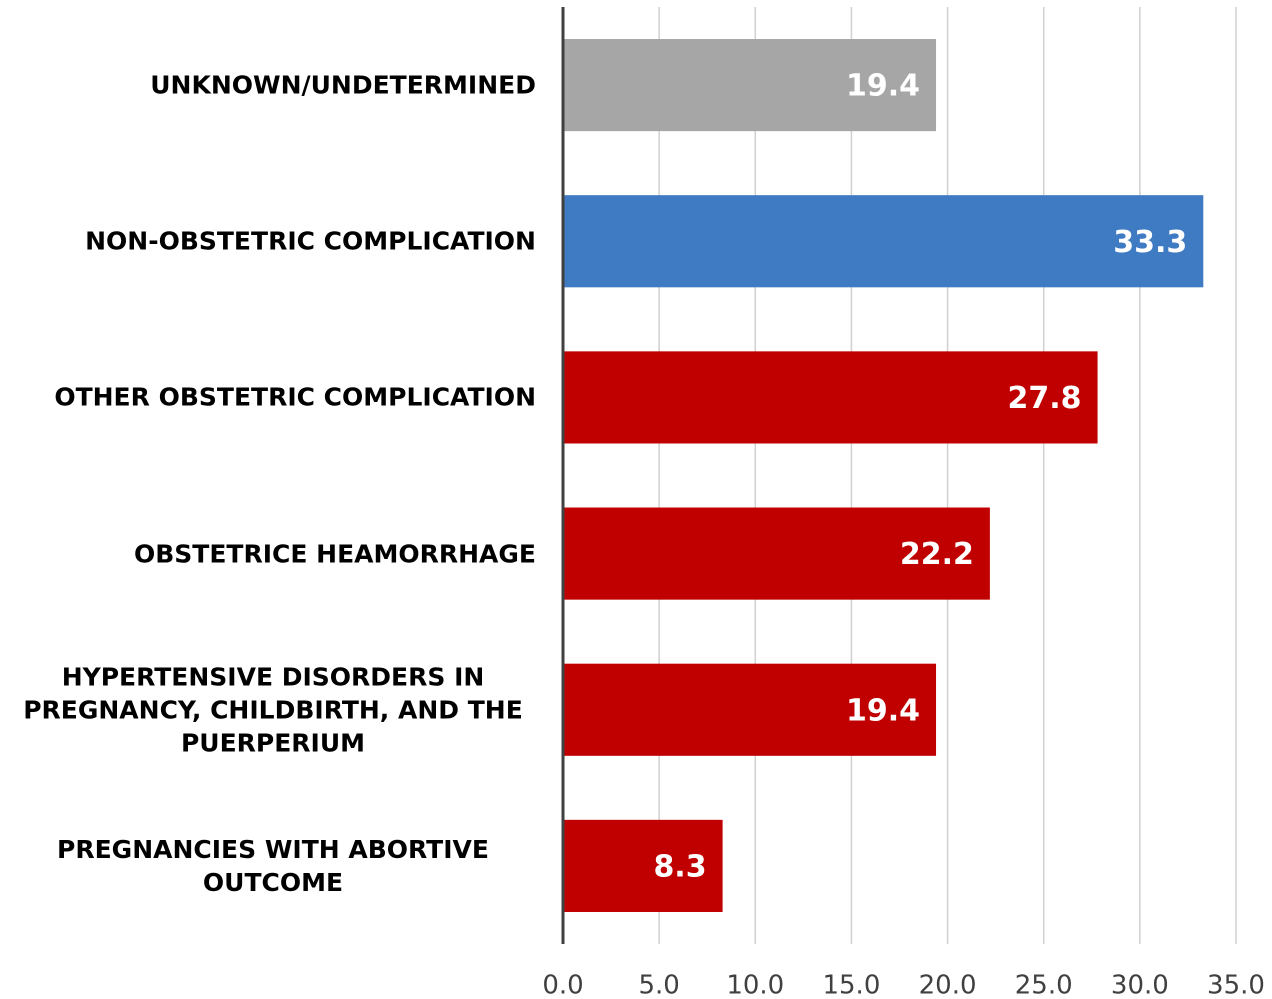 The image size is (1272, 999). Describe the element at coordinates (1045, 398) in the screenshot. I see `data-label: 27.8` at that location.